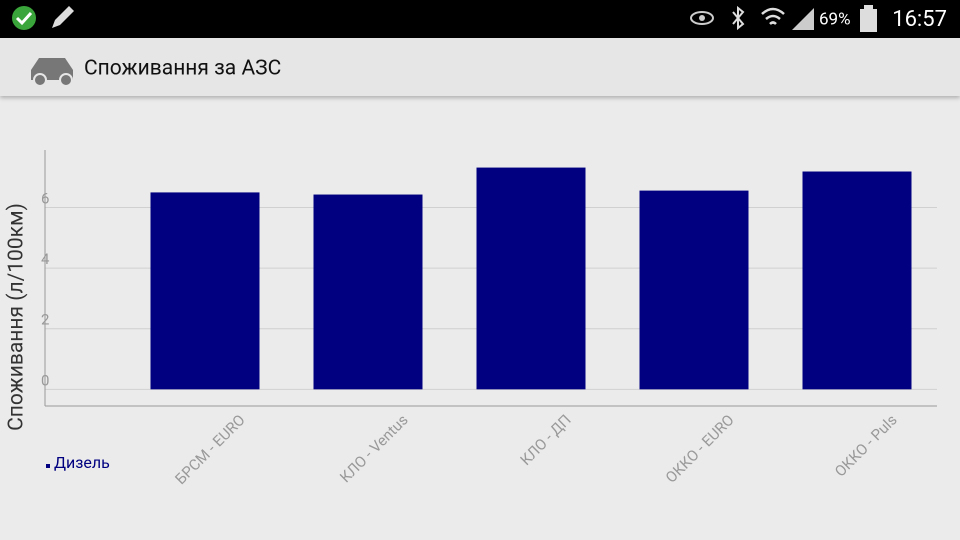 This screenshot has height=540, width=960. What do you see at coordinates (803, 19) in the screenshot?
I see `signal-icon` at bounding box center [803, 19].